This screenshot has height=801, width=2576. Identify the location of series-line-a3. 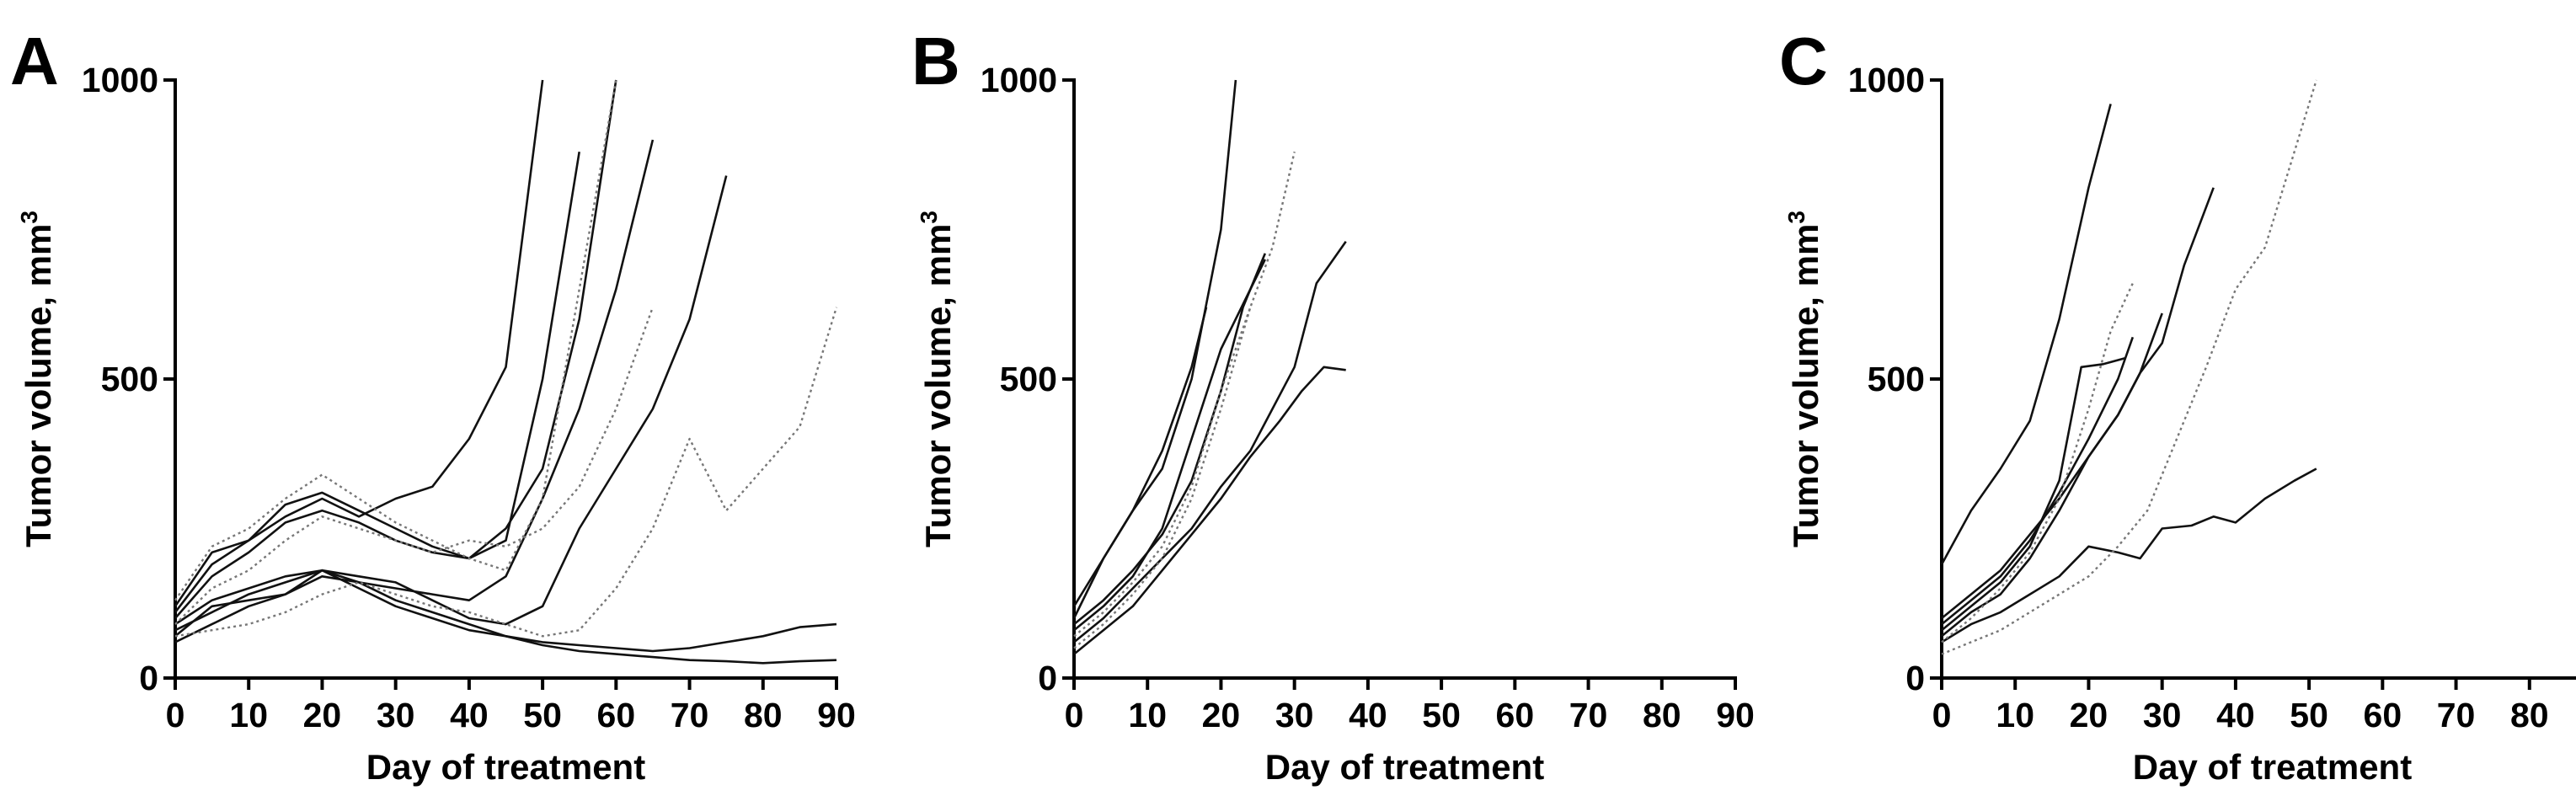
(414, 388).